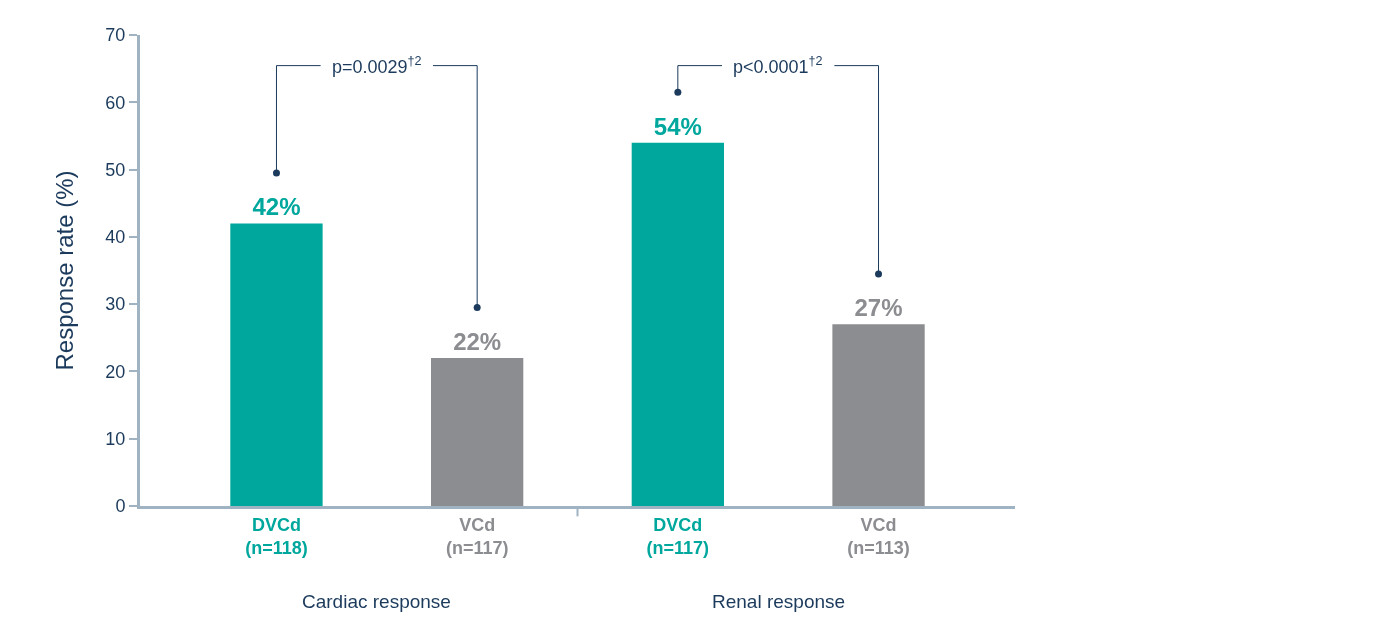  What do you see at coordinates (65, 270) in the screenshot?
I see `y-axis-title: Response rate (%)` at bounding box center [65, 270].